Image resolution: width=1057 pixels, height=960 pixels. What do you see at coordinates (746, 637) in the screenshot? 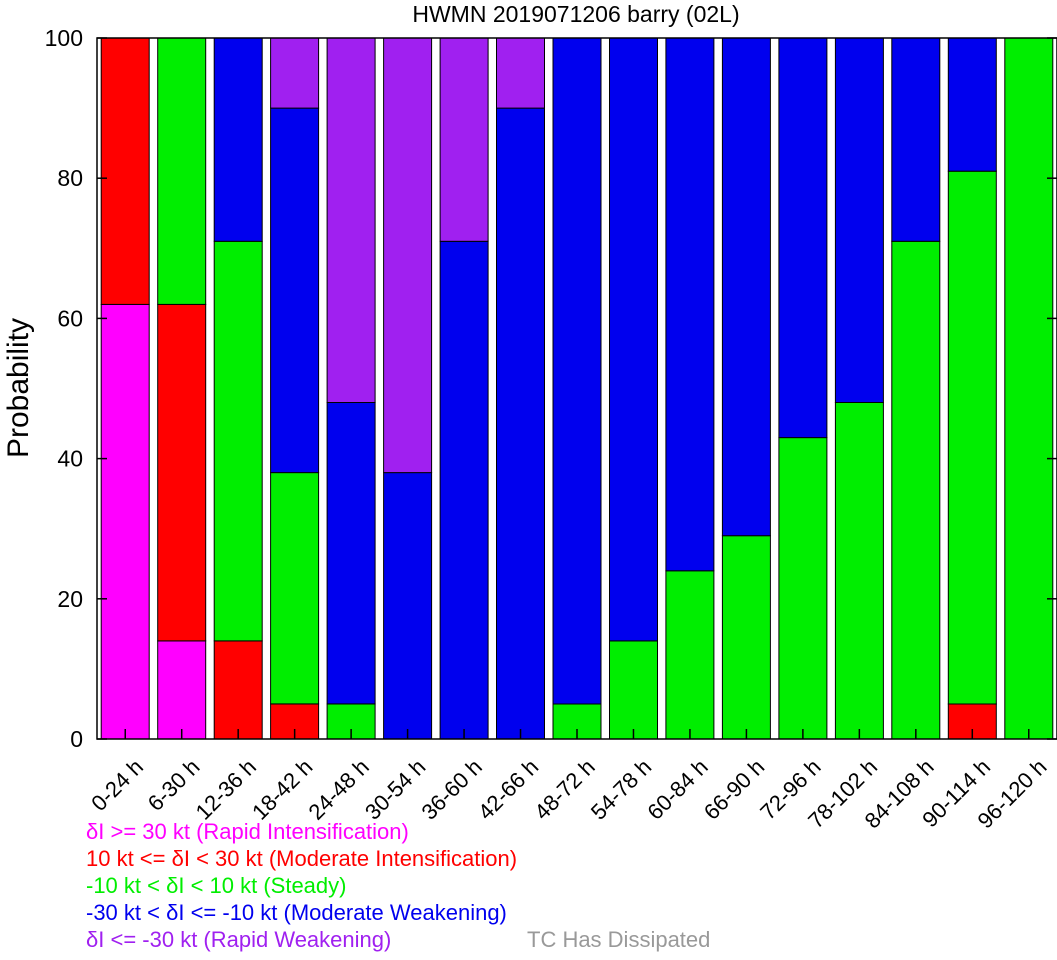
I see `bar-segment-66-90h-s2` at bounding box center [746, 637].